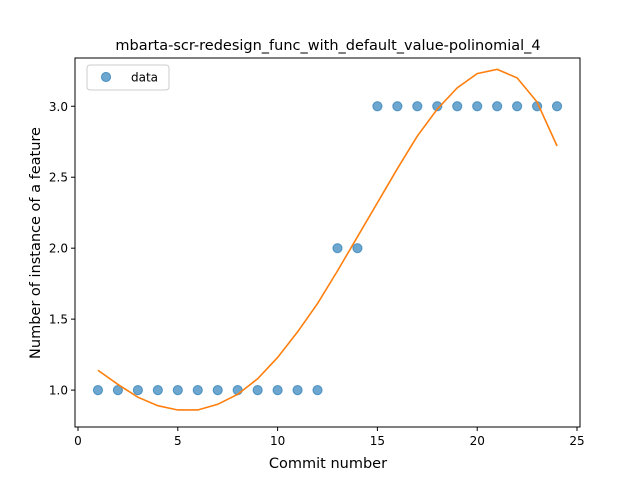 This screenshot has width=640, height=484. What do you see at coordinates (58, 178) in the screenshot?
I see `y-tick-label: 2.5` at bounding box center [58, 178].